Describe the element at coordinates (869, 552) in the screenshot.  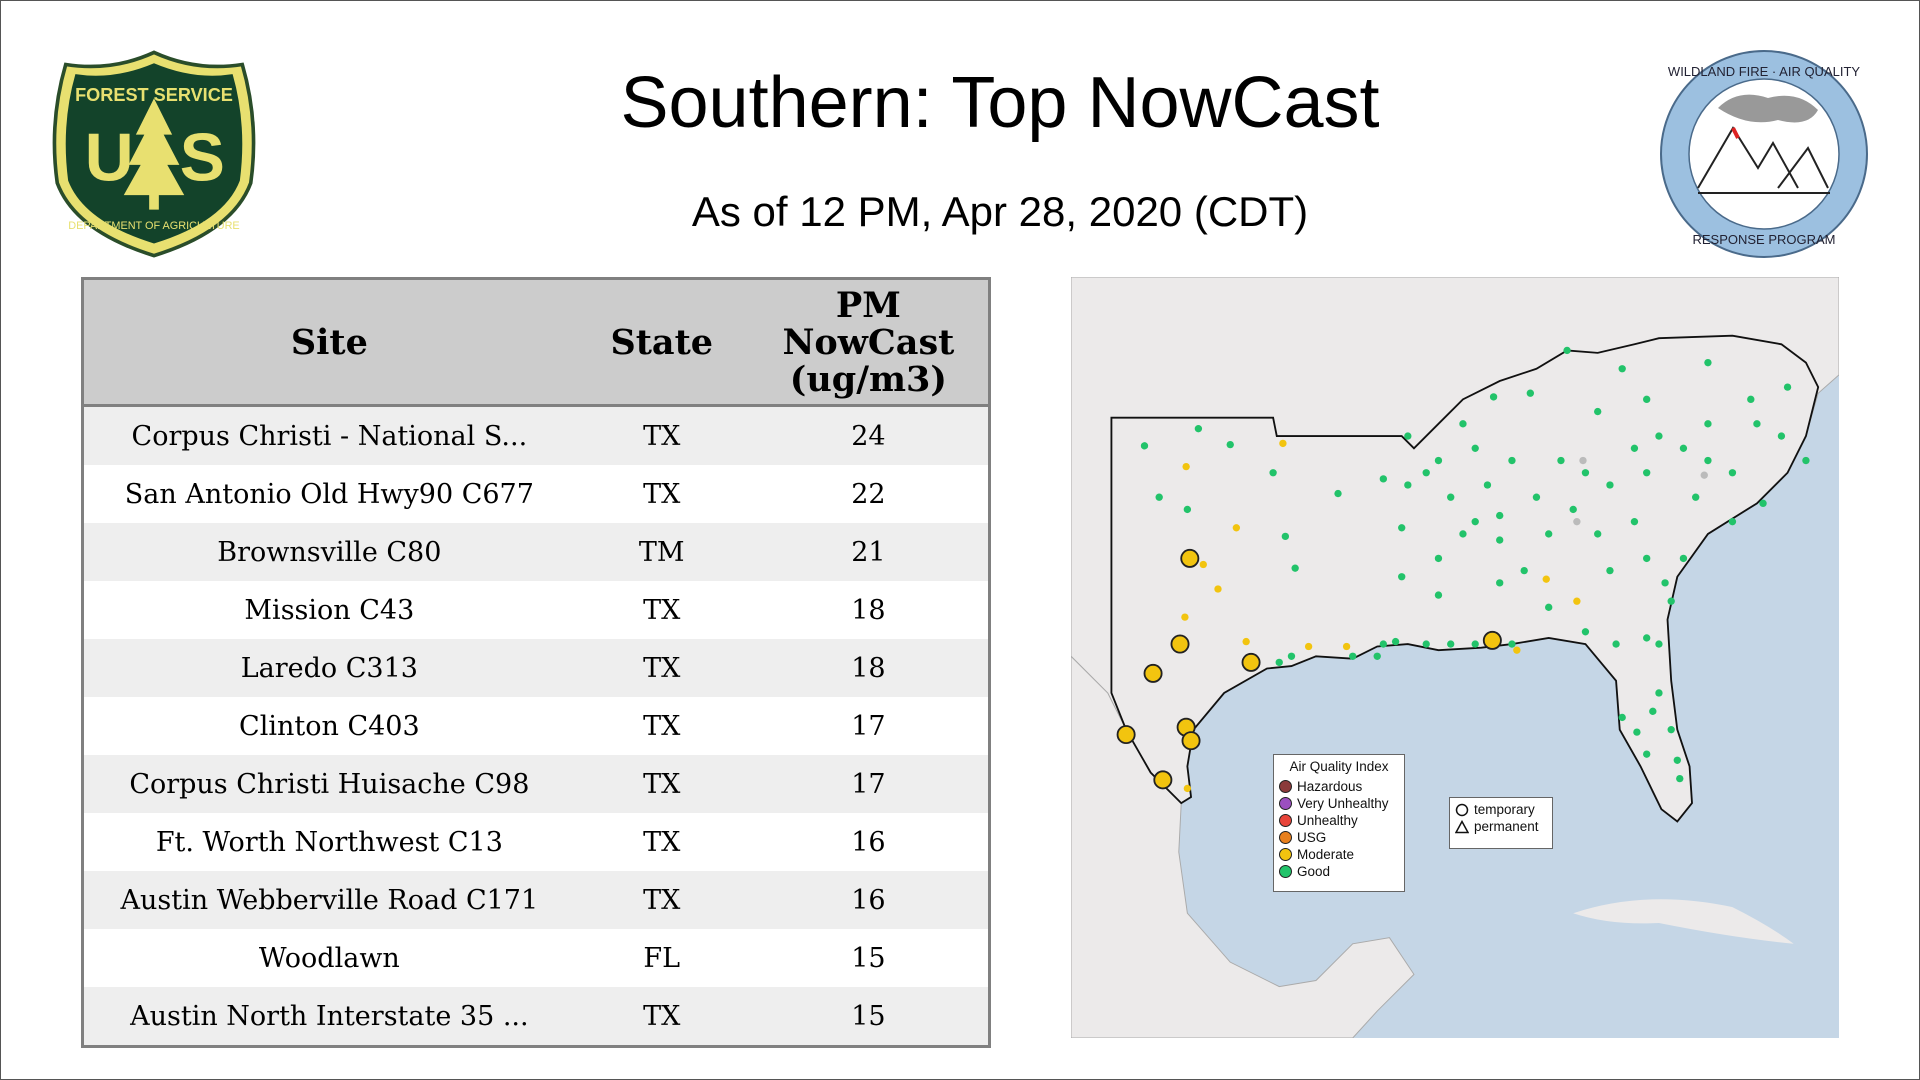
I see `cell-nowcast: 21` at that location.